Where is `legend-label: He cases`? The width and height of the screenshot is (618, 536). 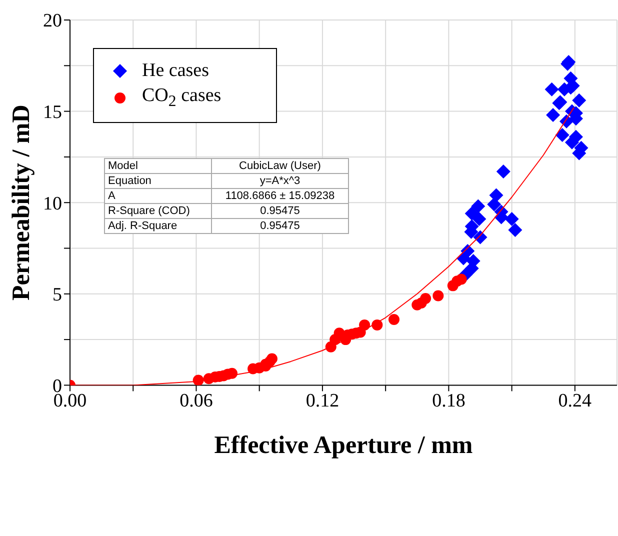 legend-label: He cases is located at coordinates (175, 71).